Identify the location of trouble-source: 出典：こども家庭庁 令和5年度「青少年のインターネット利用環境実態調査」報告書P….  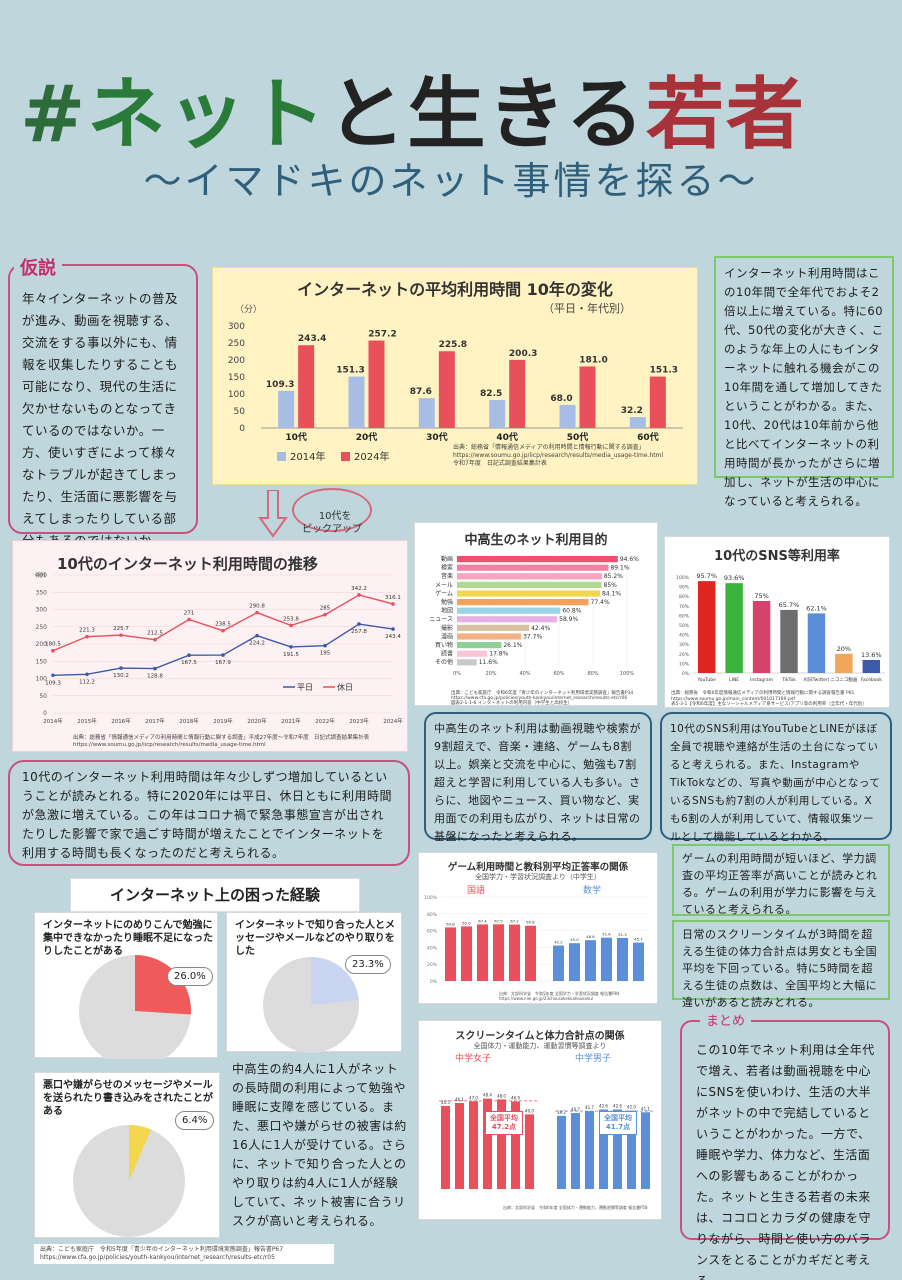
(184, 1254).